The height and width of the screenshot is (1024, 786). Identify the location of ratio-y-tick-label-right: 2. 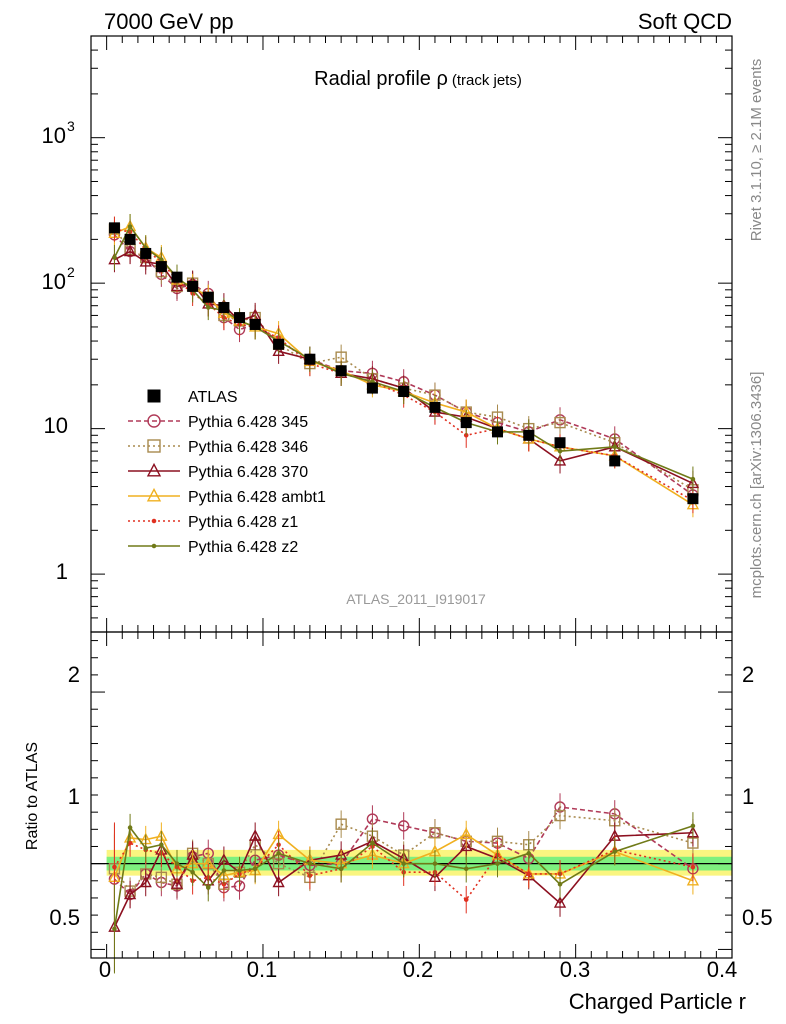
(748, 674).